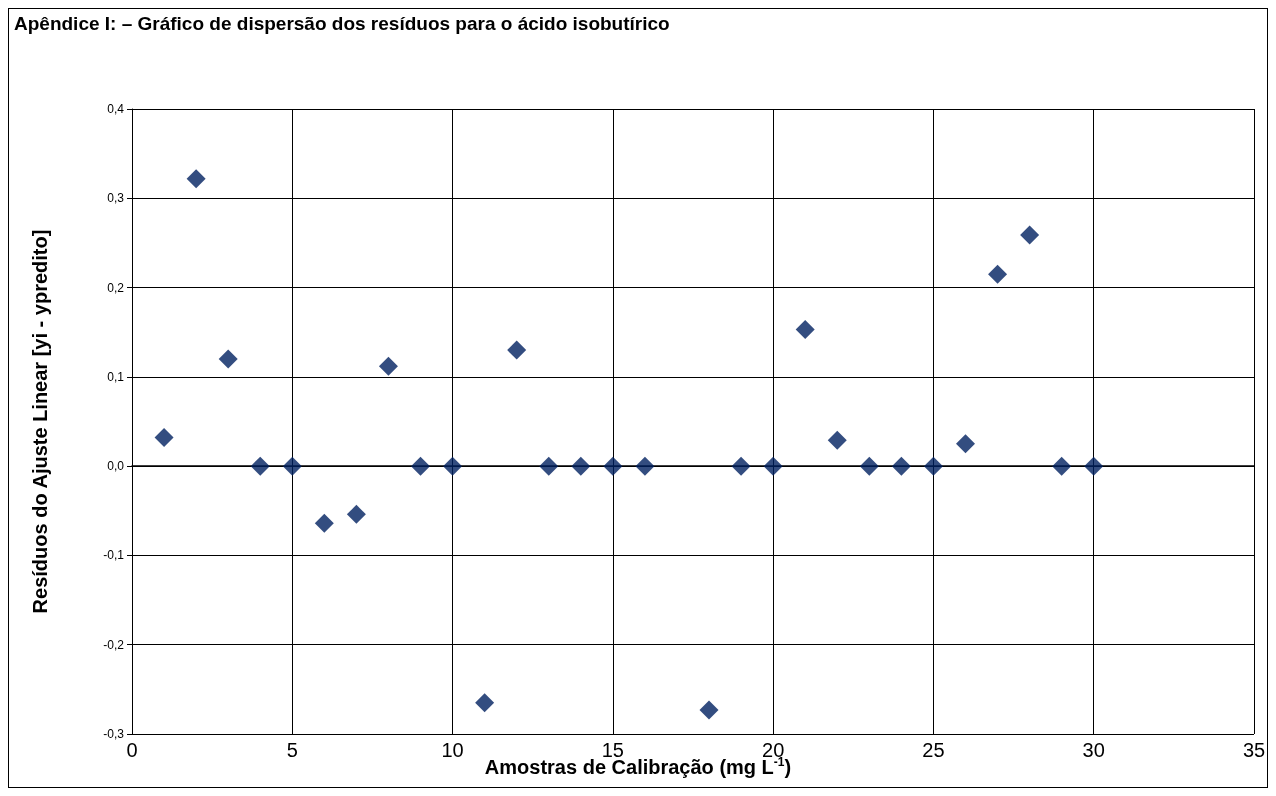  I want to click on y-tick-label: 0,3, so click(116, 198).